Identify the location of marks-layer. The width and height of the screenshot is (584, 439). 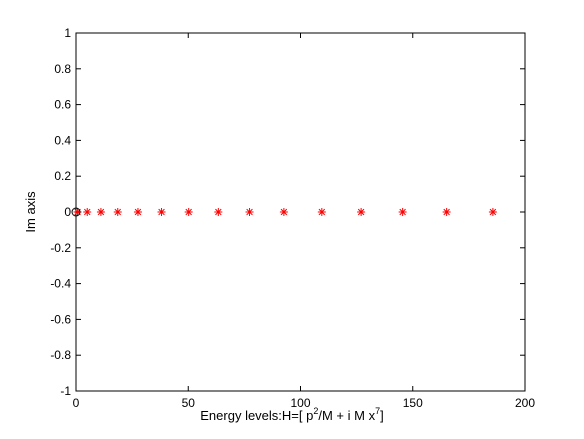
(284, 212).